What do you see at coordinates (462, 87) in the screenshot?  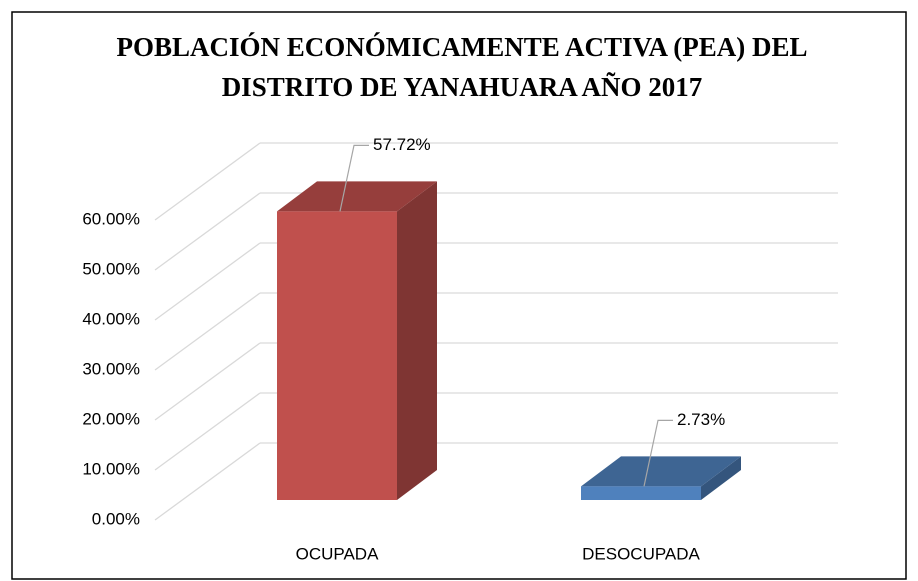 I see `chart-title: DISTRITO DE YANAHUARA AÑO 2017` at bounding box center [462, 87].